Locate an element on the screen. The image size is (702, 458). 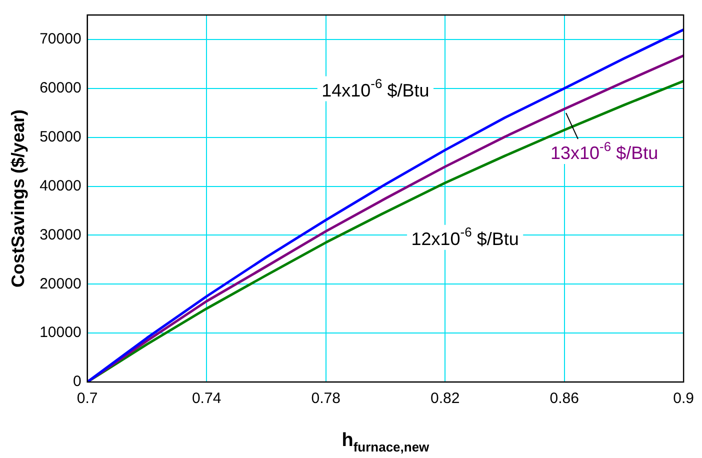
x-tick-label: 0.74 is located at coordinates (207, 399).